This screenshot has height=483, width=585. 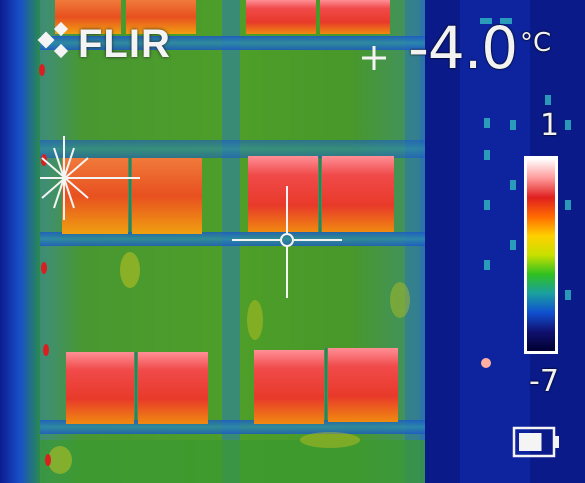 I want to click on left-edge-hotspots, so click(x=45, y=265).